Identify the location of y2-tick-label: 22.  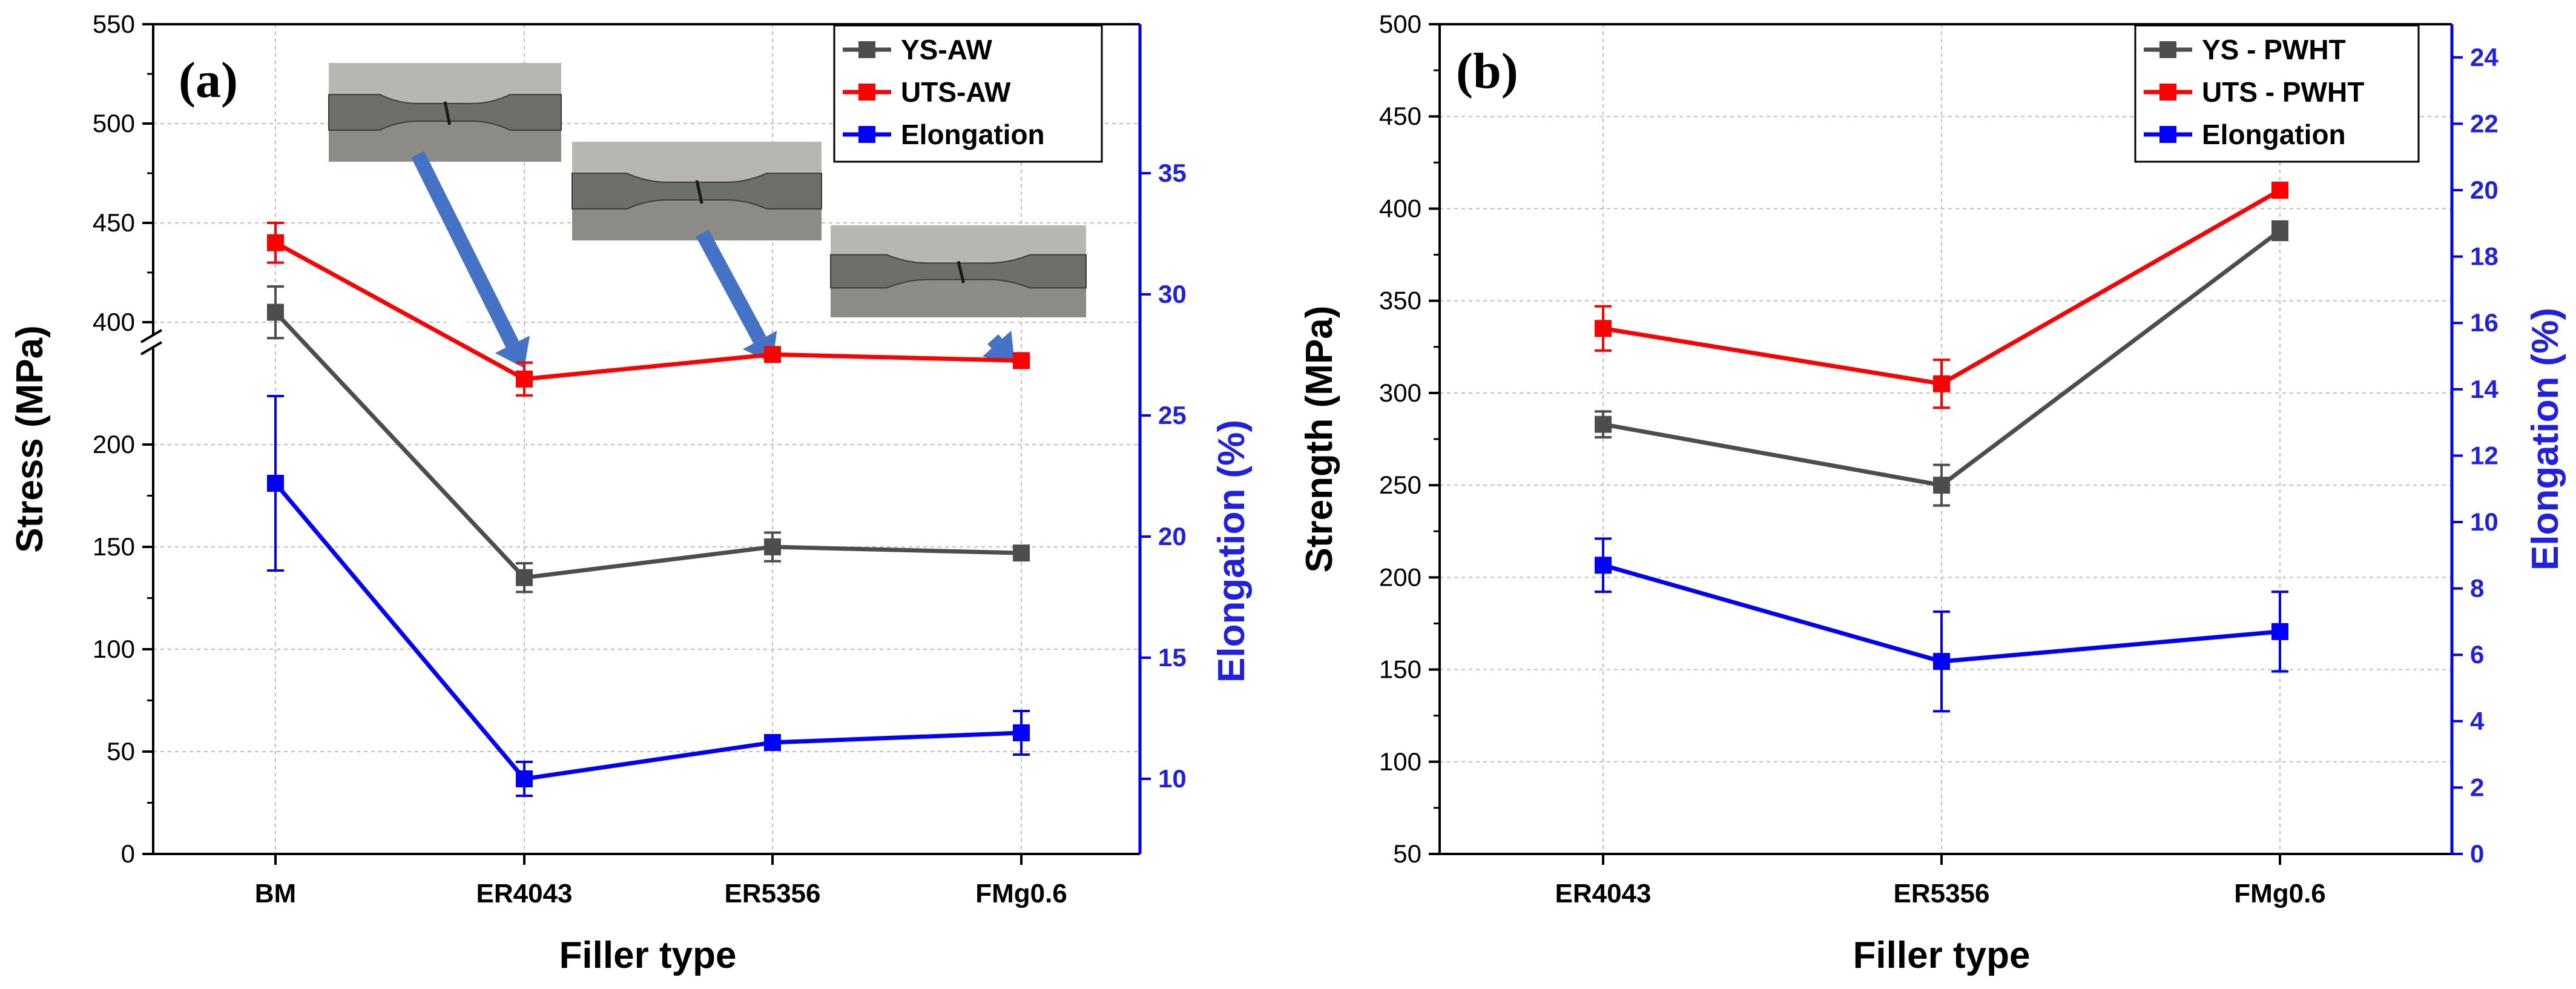
(2484, 123).